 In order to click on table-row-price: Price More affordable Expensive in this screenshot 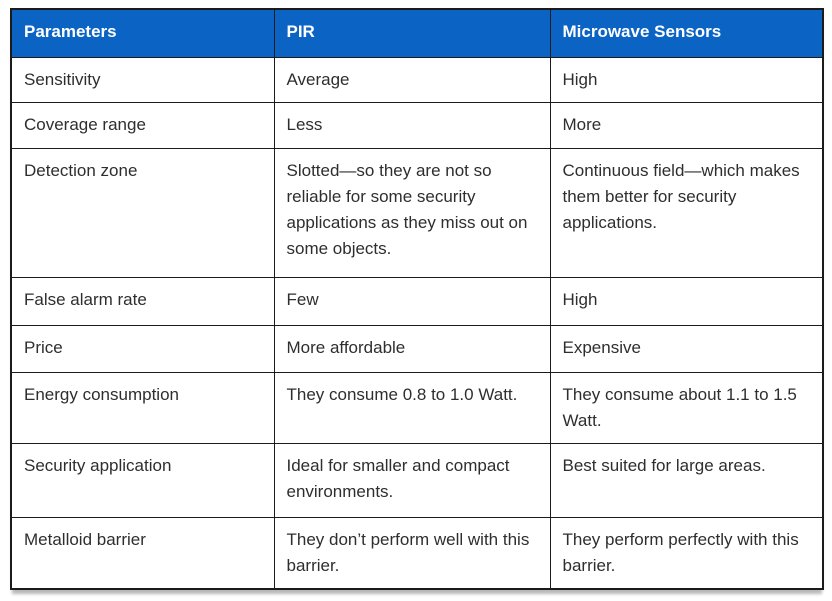, I will do `click(417, 348)`.